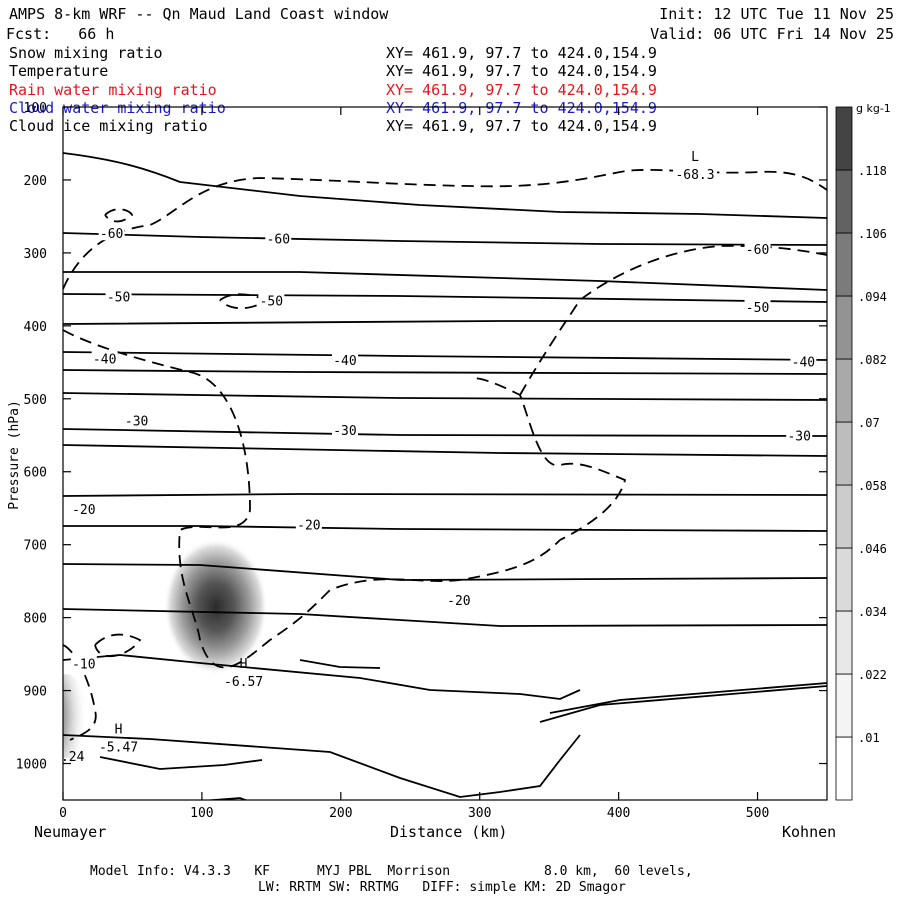 The width and height of the screenshot is (900, 900). Describe the element at coordinates (86, 53) in the screenshot. I see `field-name-snow: Snow mixing ratio` at that location.